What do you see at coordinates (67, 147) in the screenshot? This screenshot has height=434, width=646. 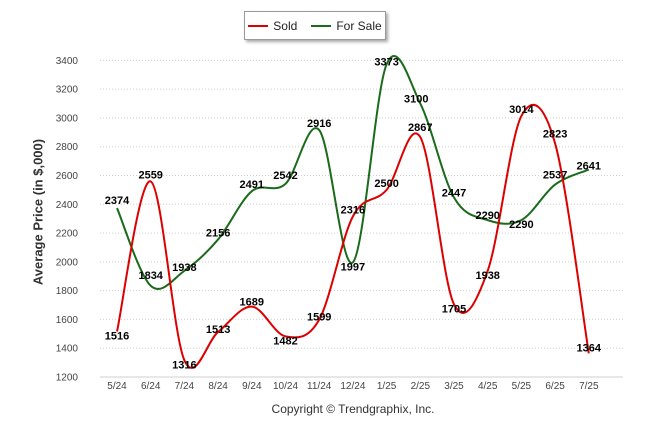 I see `y-tick-label: 2800` at bounding box center [67, 147].